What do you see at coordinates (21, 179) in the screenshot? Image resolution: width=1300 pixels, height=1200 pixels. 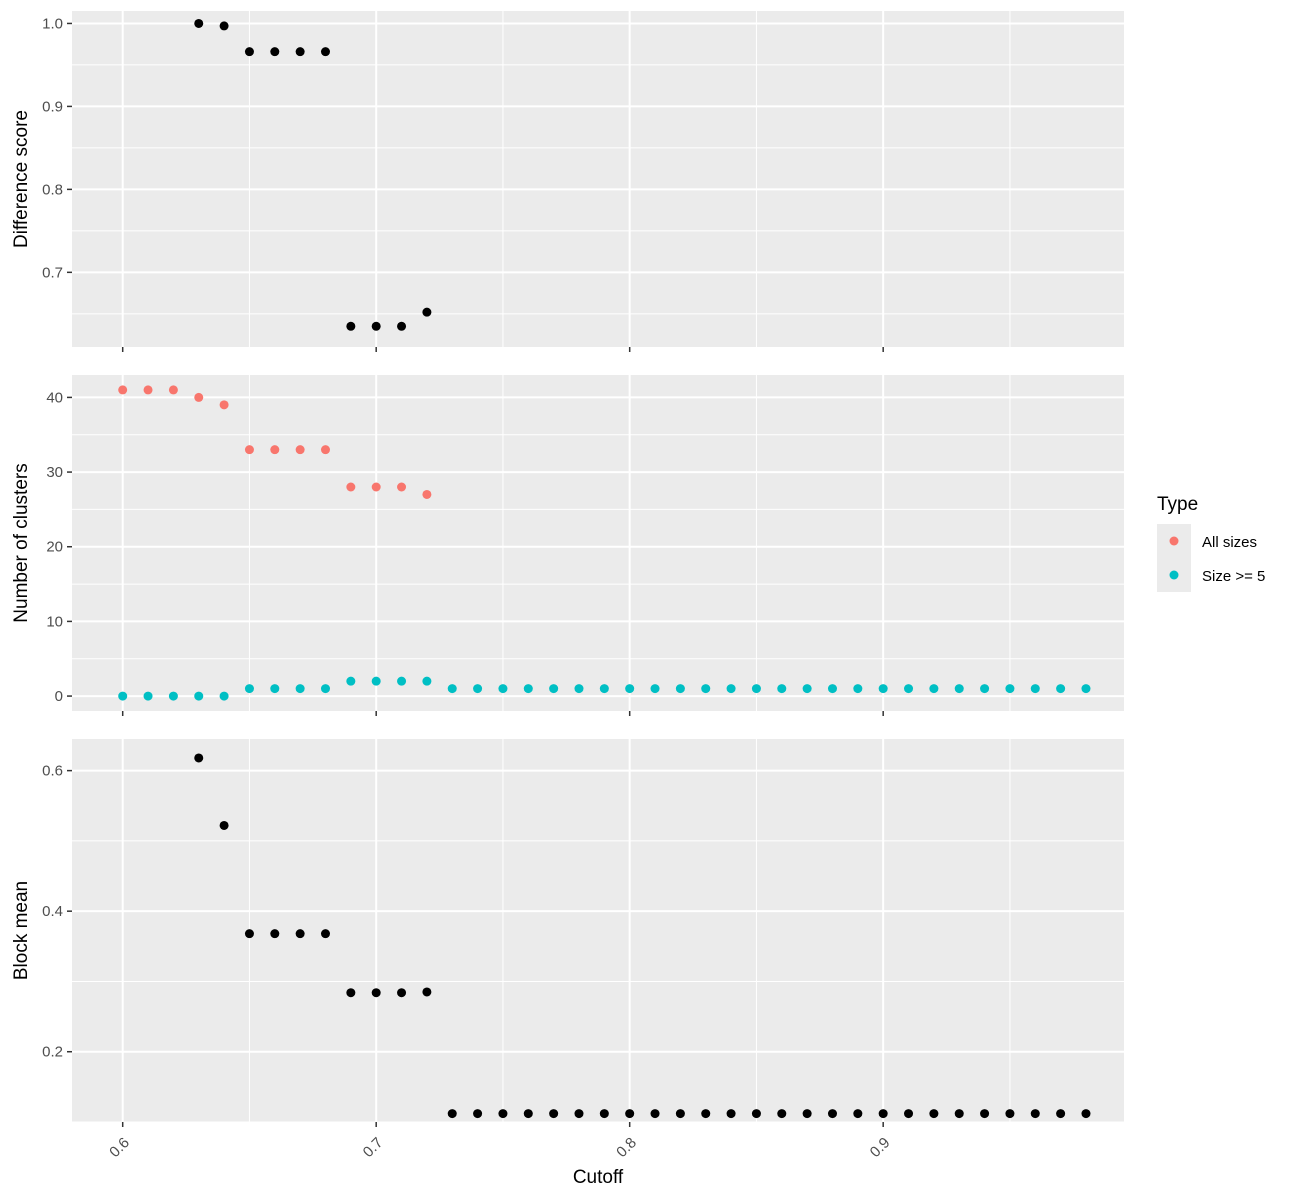 I see `y-axis-title: Difference score` at bounding box center [21, 179].